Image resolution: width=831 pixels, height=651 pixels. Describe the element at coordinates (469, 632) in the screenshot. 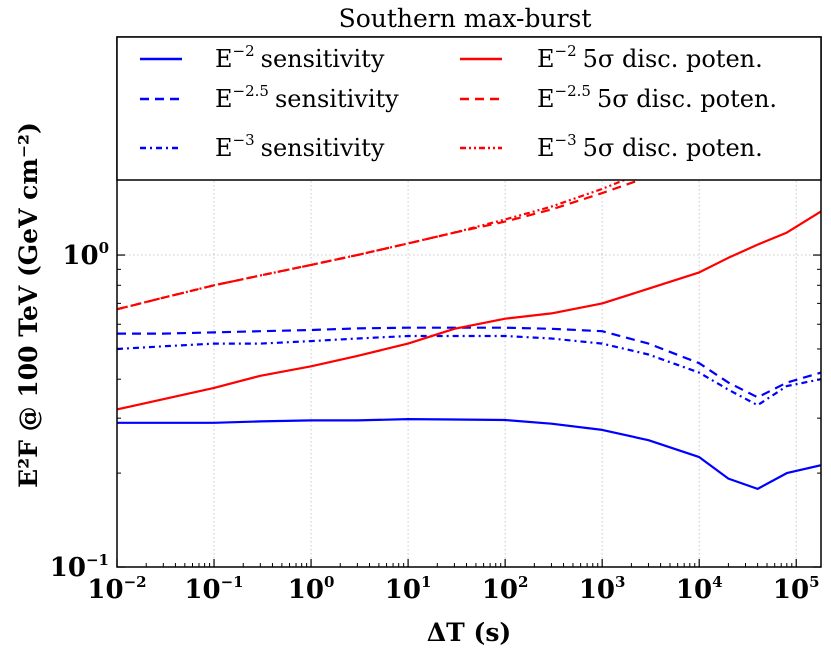

I see `x-axis-label: ΔT (s)` at that location.